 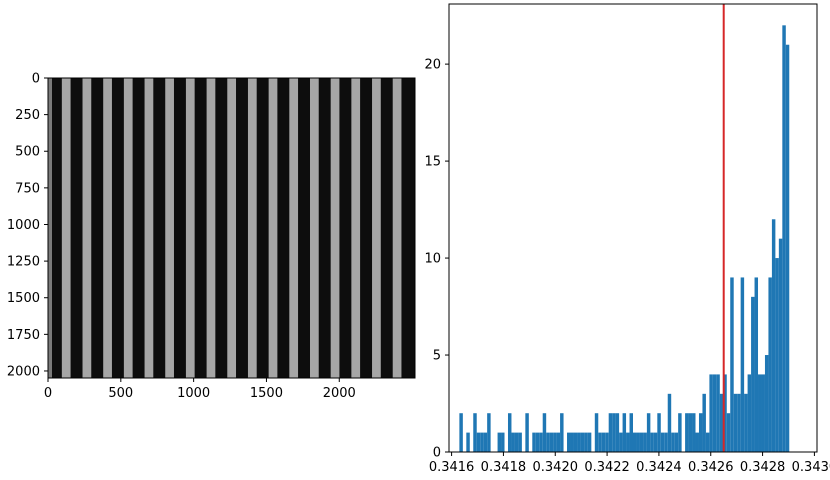 What do you see at coordinates (193, 393) in the screenshot?
I see `x-tick-label: 1000` at bounding box center [193, 393].